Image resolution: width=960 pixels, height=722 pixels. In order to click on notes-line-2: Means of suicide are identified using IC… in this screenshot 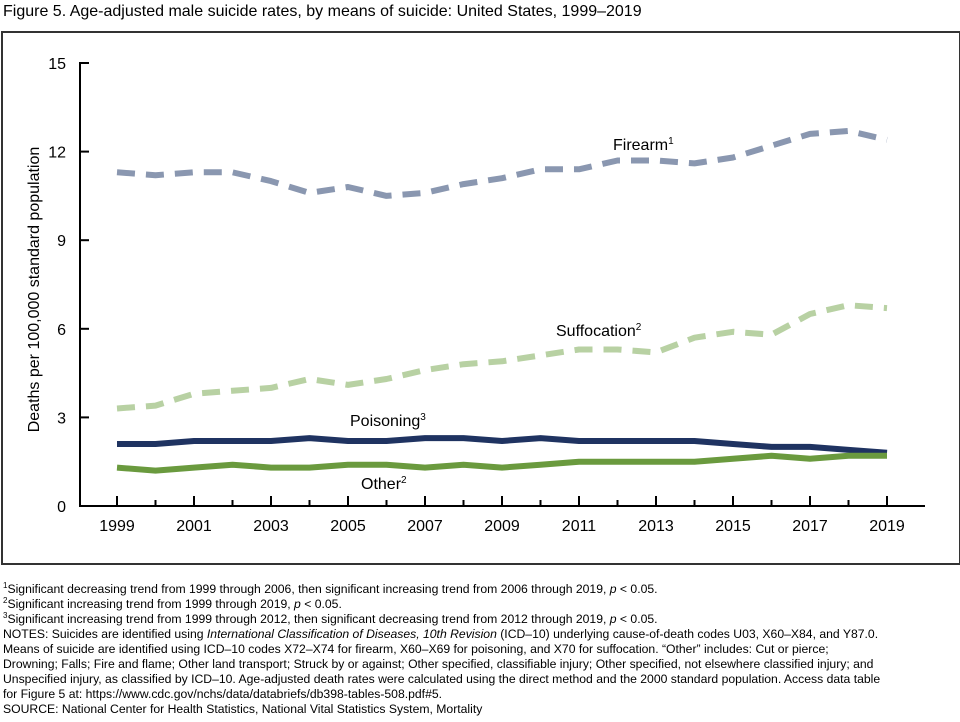, I will do `click(416, 649)`.